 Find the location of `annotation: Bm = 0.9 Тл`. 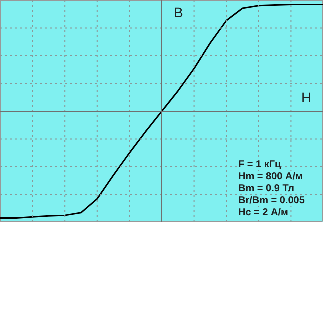

annotation: Bm = 0.9 Тл is located at coordinates (266, 189).